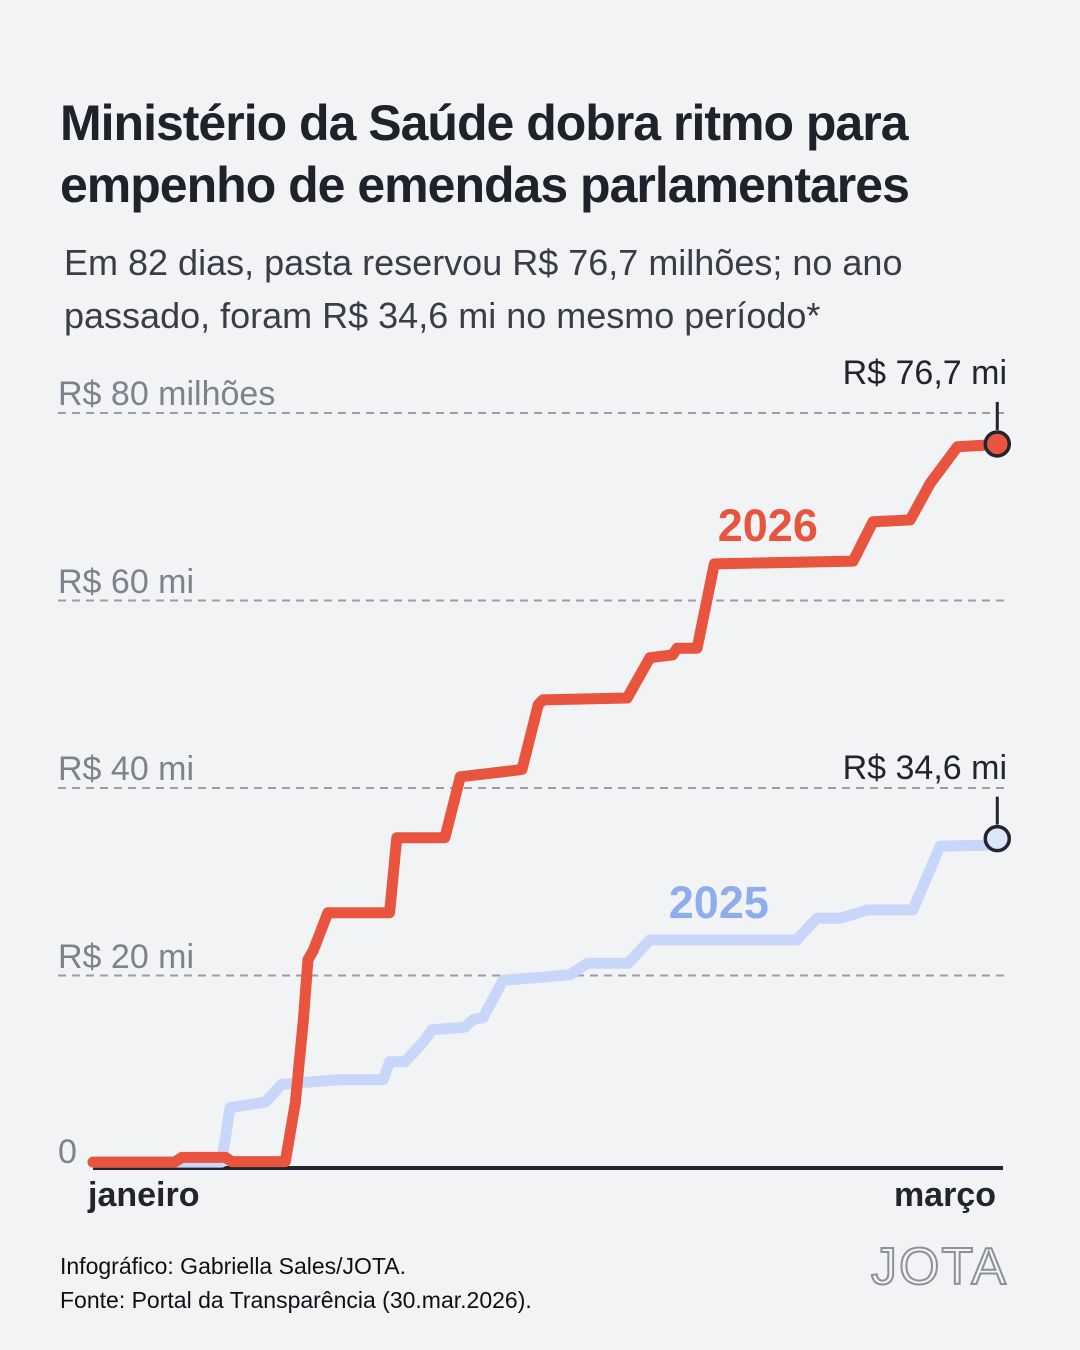 This screenshot has width=1080, height=1350. Describe the element at coordinates (126, 956) in the screenshot. I see `y-axis-label-20: R$ 20 mi` at that location.